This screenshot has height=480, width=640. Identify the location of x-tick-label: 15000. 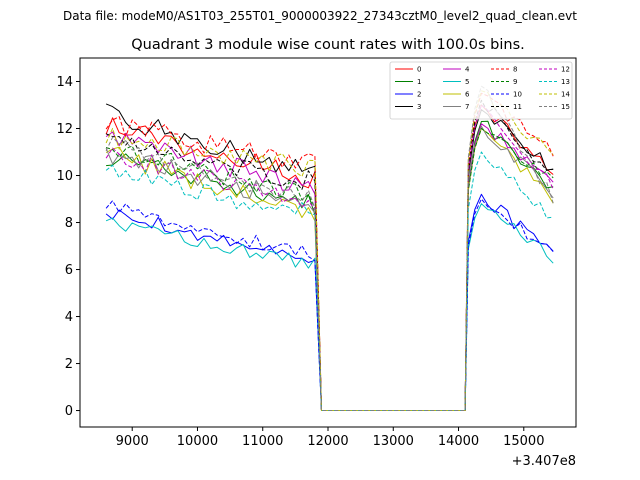
(523, 441).